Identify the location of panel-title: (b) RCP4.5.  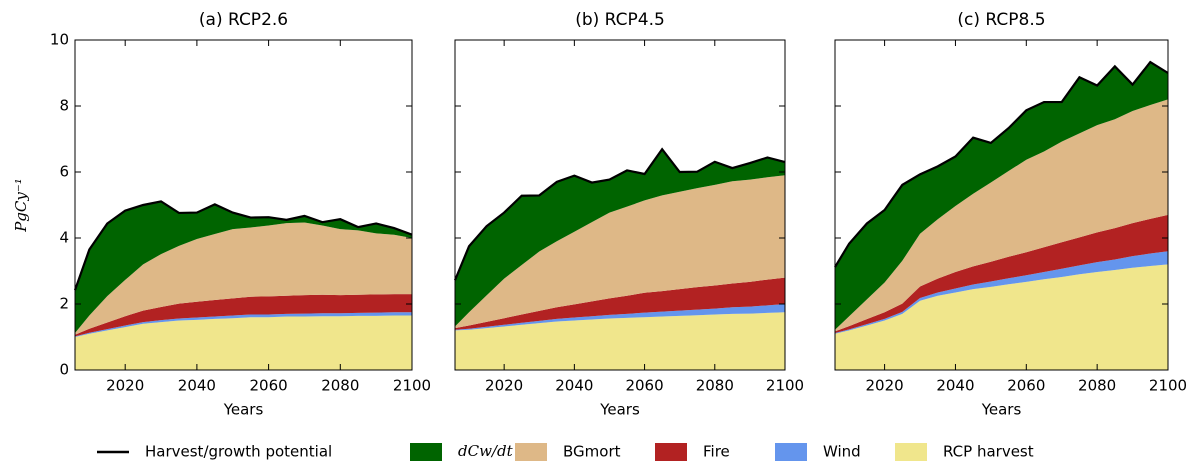
(620, 20).